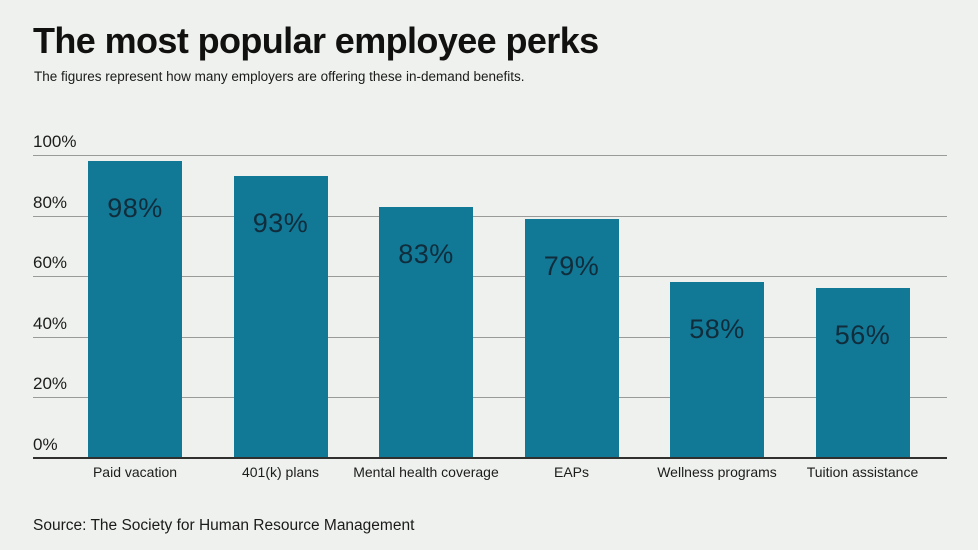 This screenshot has width=978, height=550. Describe the element at coordinates (490, 458) in the screenshot. I see `x-axis-baseline` at that location.